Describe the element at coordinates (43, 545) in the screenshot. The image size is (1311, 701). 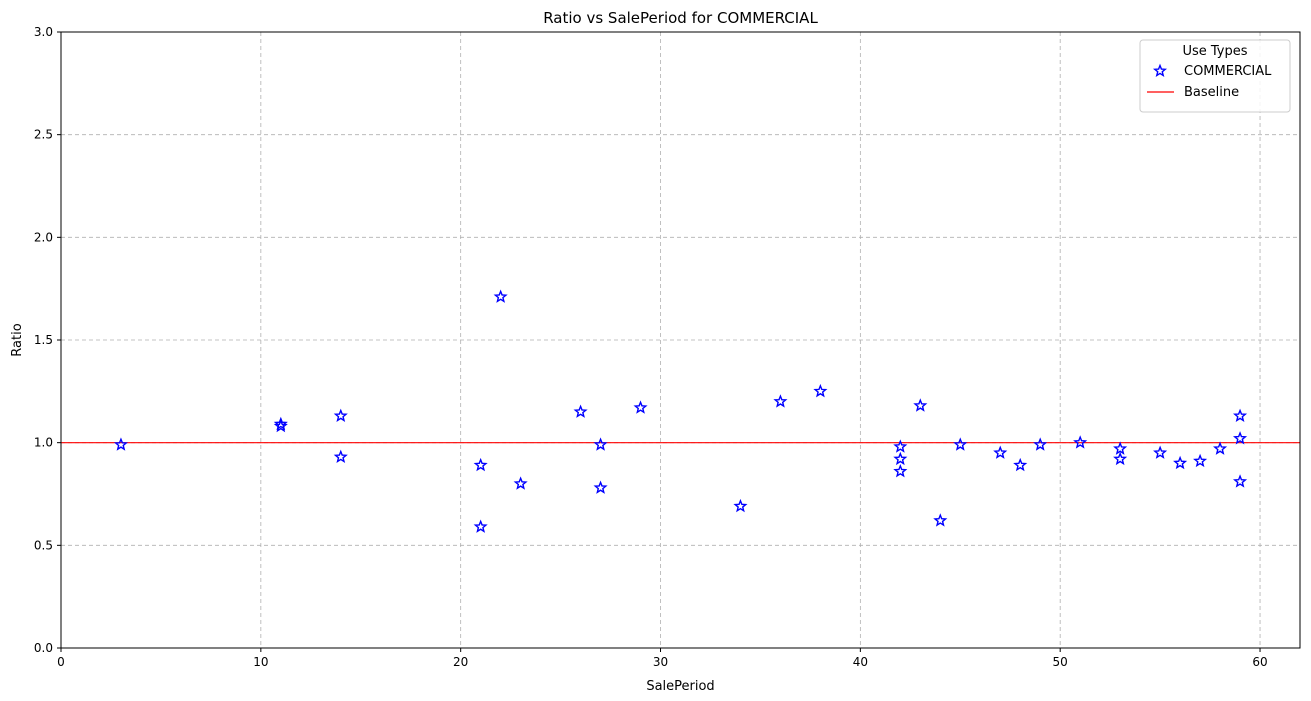
I see `y-tick-label: 0.5` at that location.